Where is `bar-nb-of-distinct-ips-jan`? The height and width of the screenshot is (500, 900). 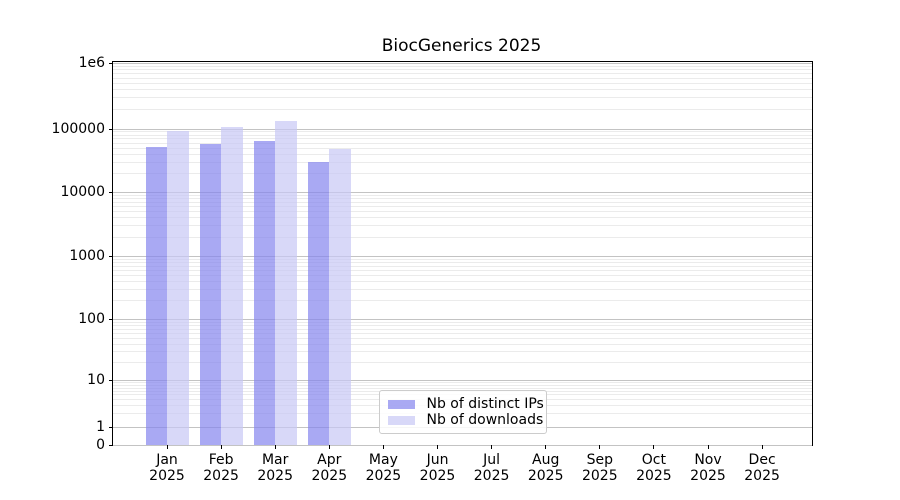 bar-nb-of-distinct-ips-jan is located at coordinates (156, 295).